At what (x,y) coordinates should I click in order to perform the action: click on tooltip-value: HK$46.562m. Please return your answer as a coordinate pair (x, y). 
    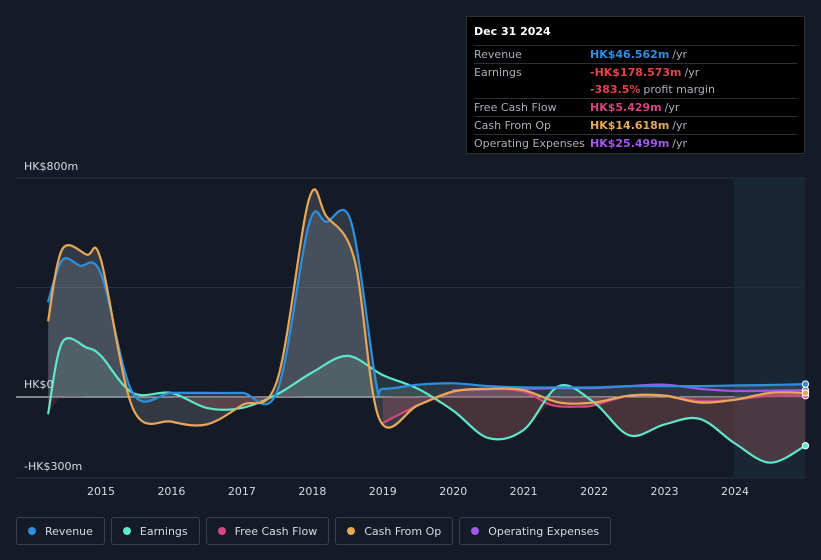
    Looking at the image, I should click on (630, 54).